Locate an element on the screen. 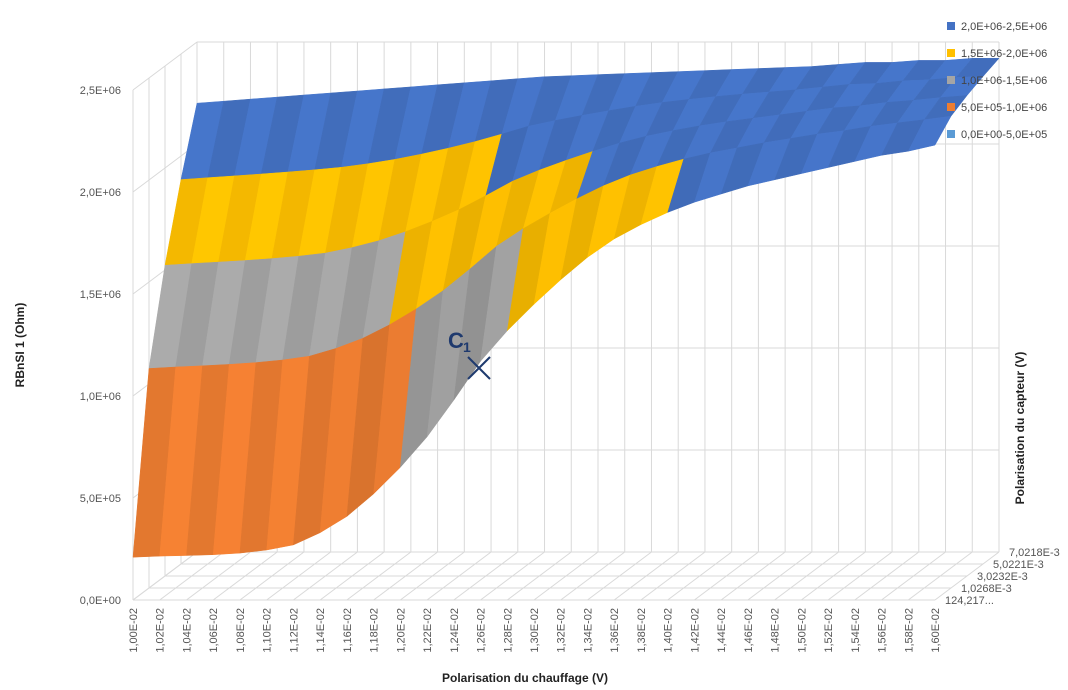 The image size is (1068, 690). annotation-label: C is located at coordinates (456, 340).